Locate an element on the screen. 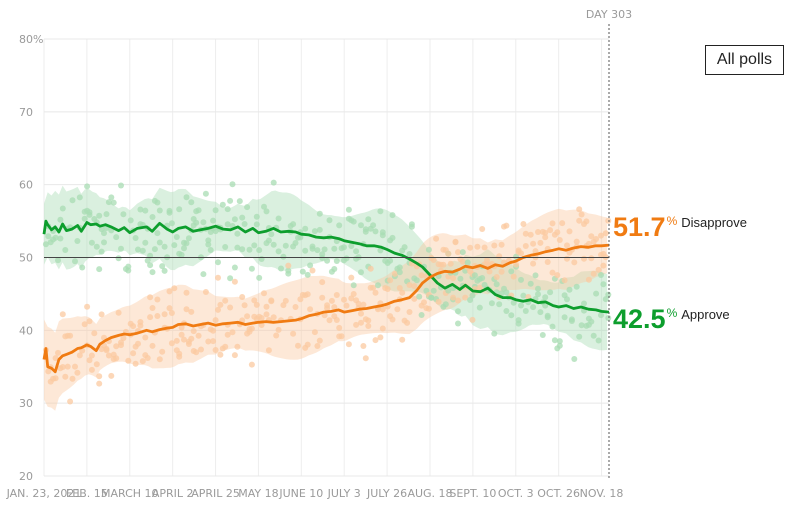 Image resolution: width=787 pixels, height=530 pixels. x-tick-label: SEPT. 10 is located at coordinates (472, 493).